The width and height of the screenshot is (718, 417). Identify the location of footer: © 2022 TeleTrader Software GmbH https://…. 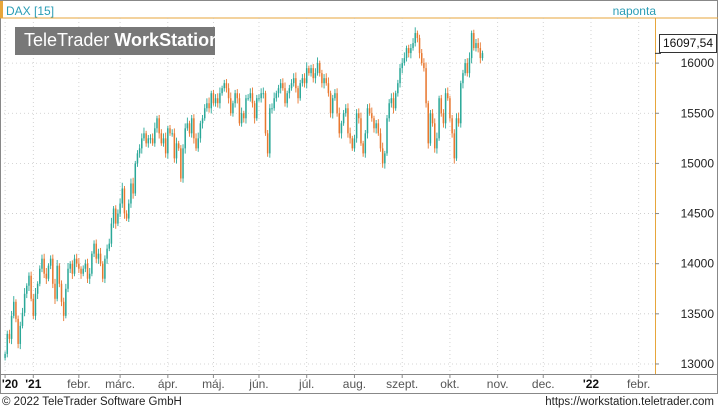
(359, 403).